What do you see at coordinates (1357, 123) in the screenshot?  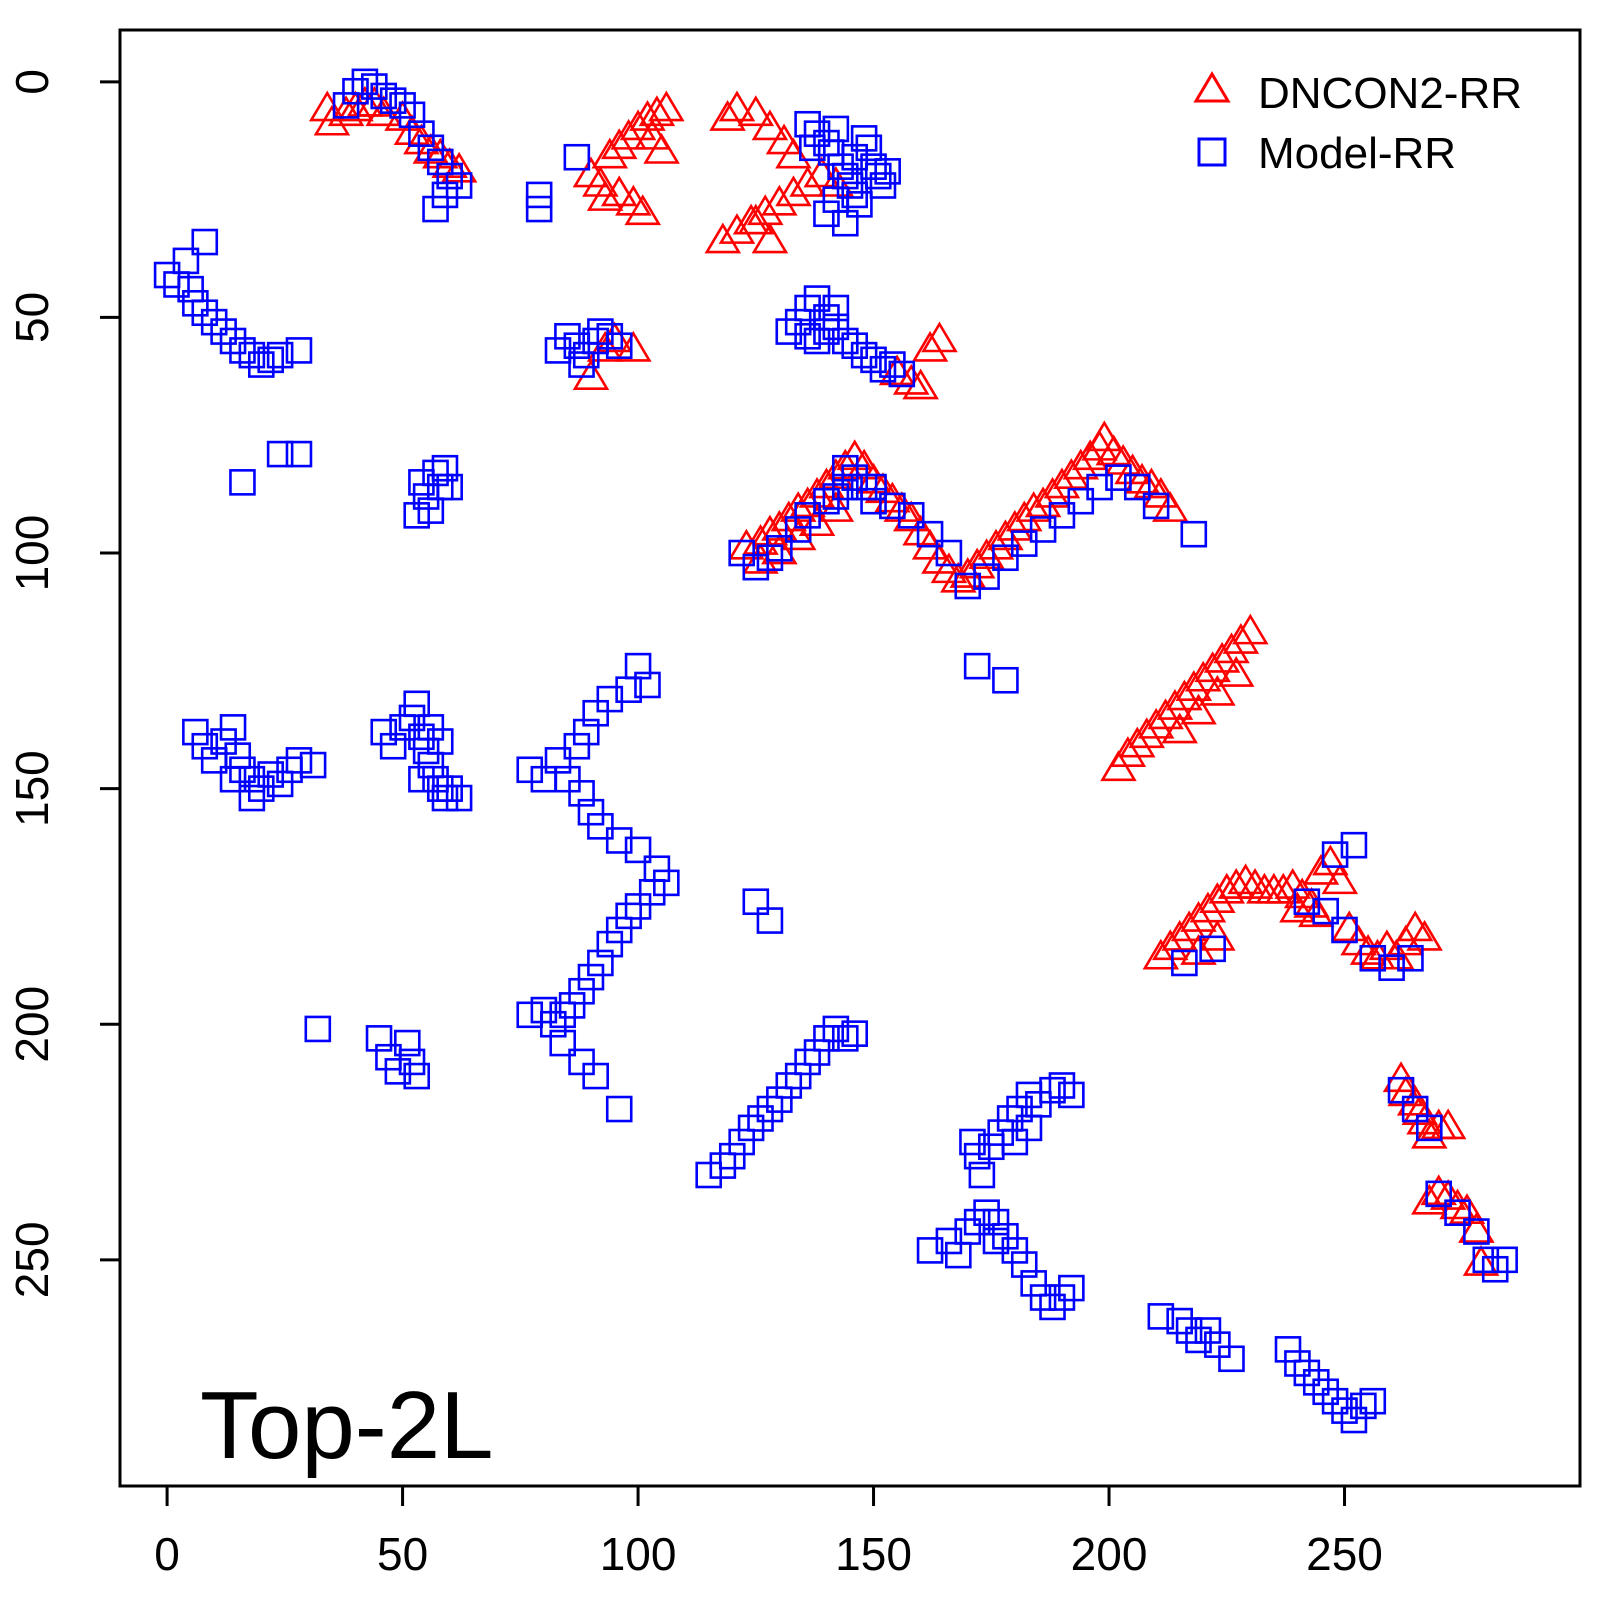 I see `legend: DNCON2-RR Model-RR` at bounding box center [1357, 123].